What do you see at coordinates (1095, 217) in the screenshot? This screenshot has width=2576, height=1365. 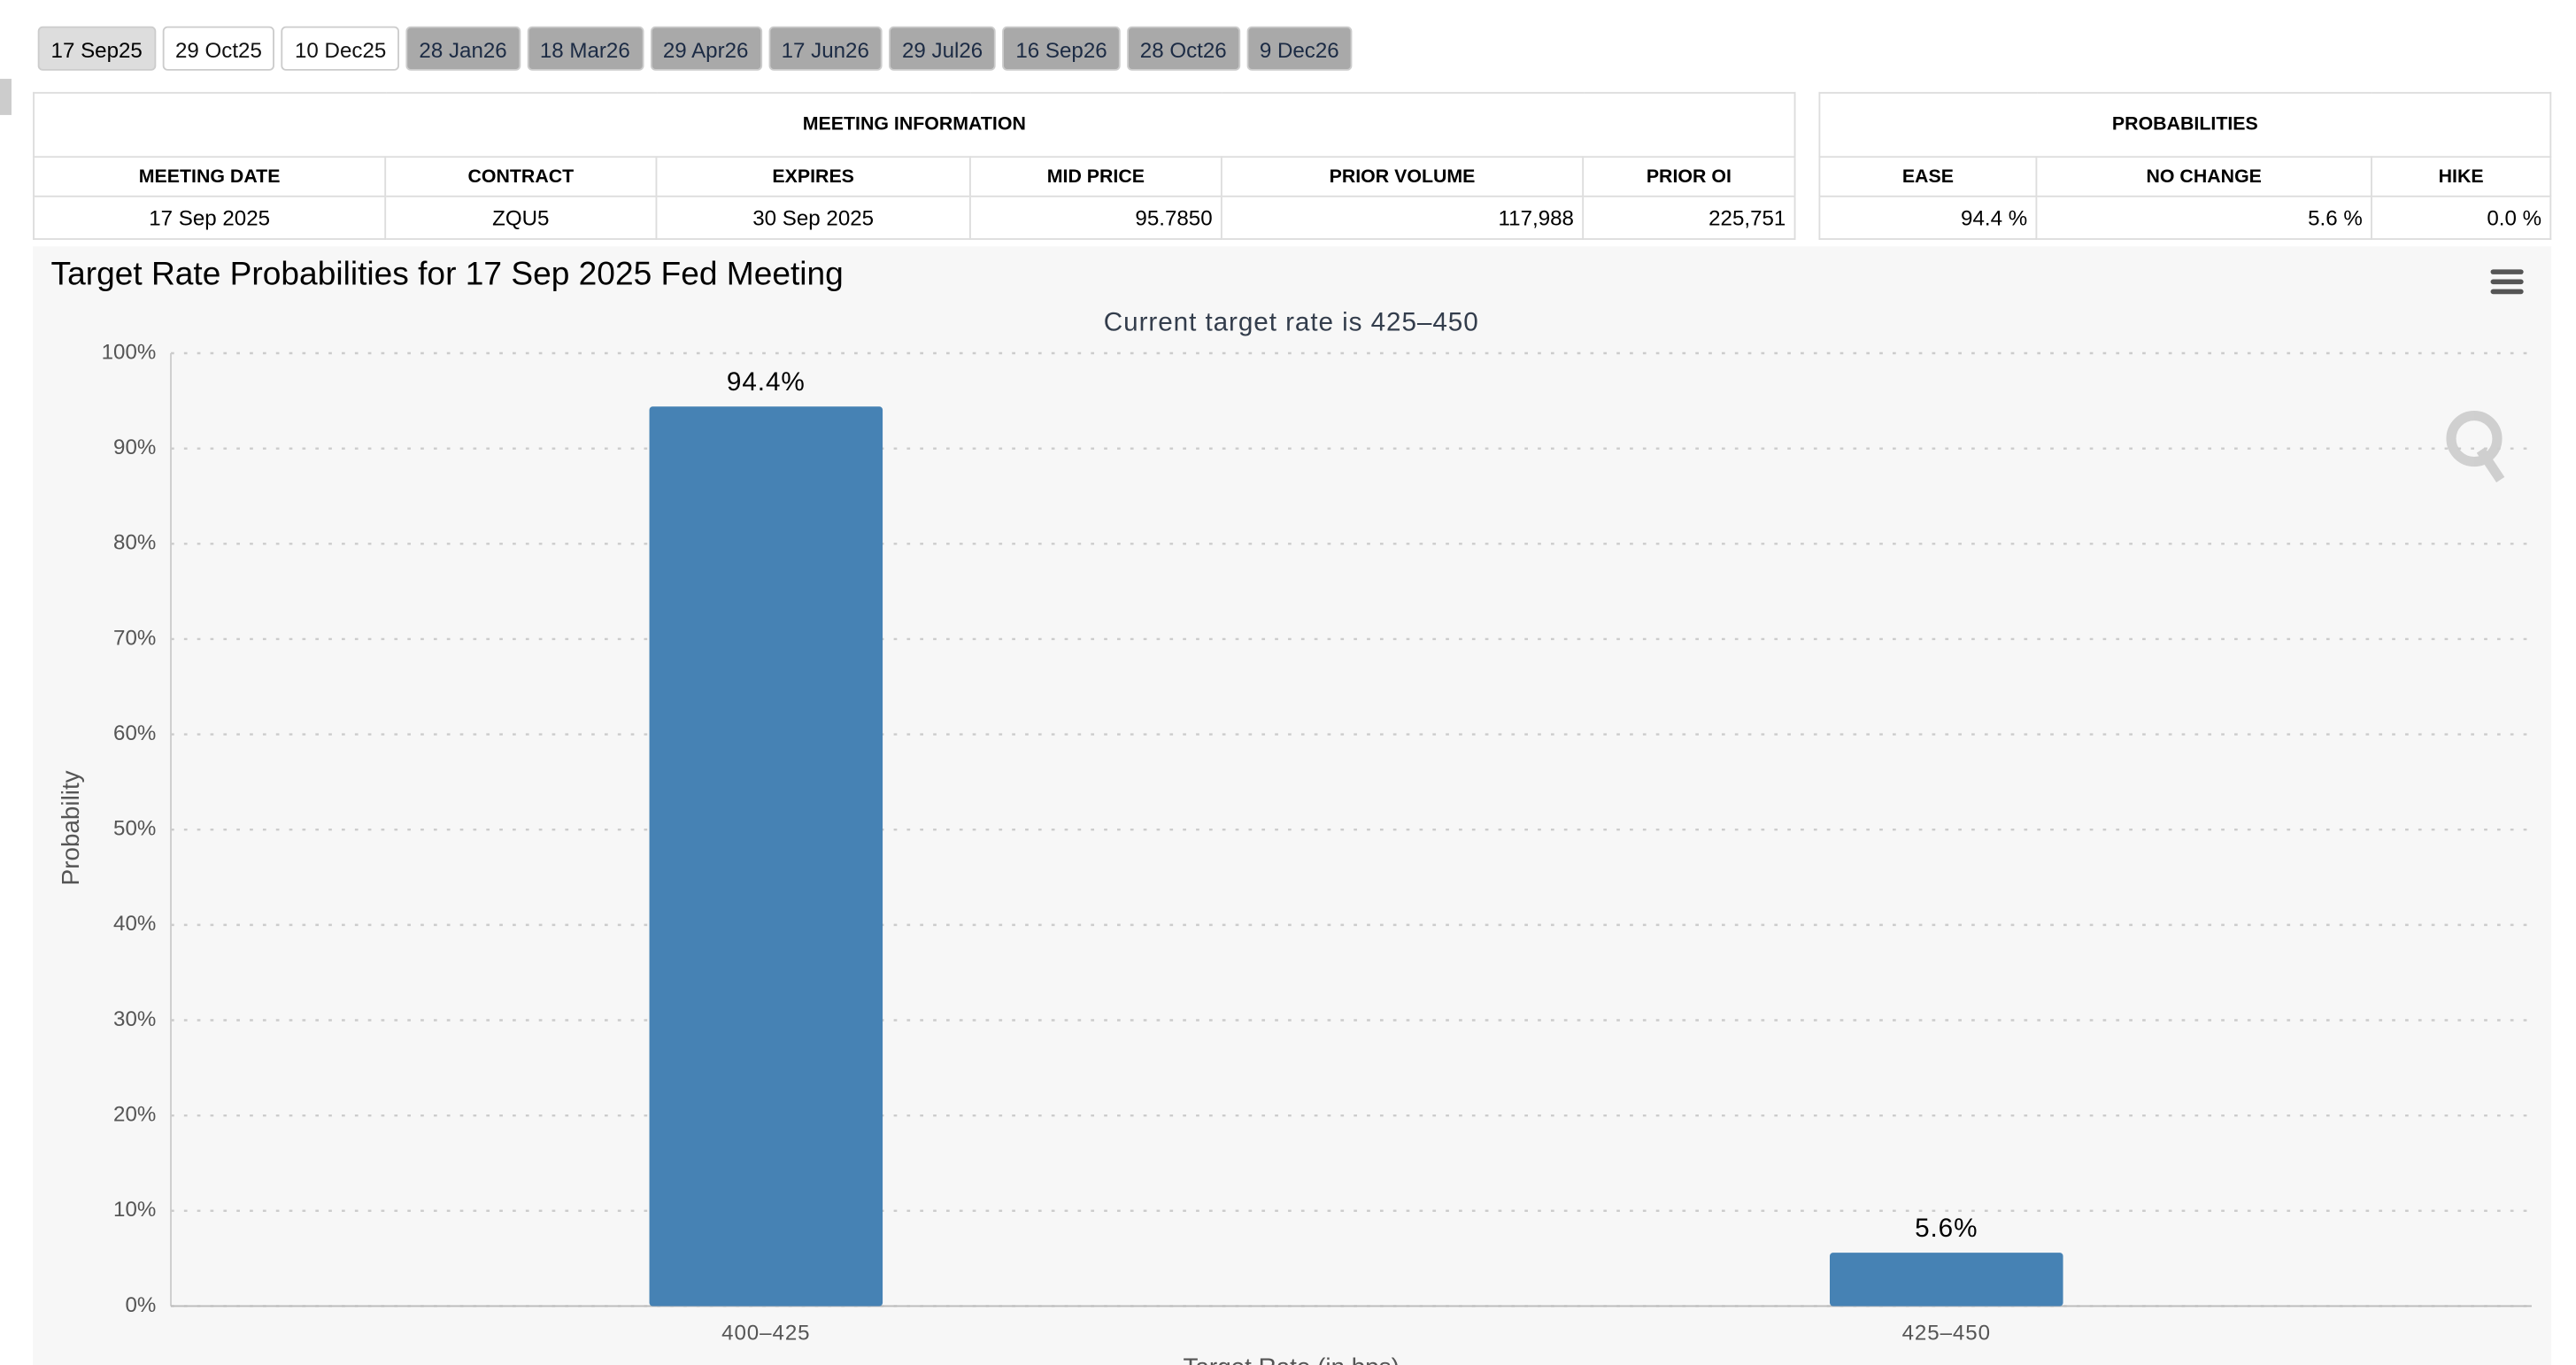 I see `cell: 95.7850` at bounding box center [1095, 217].